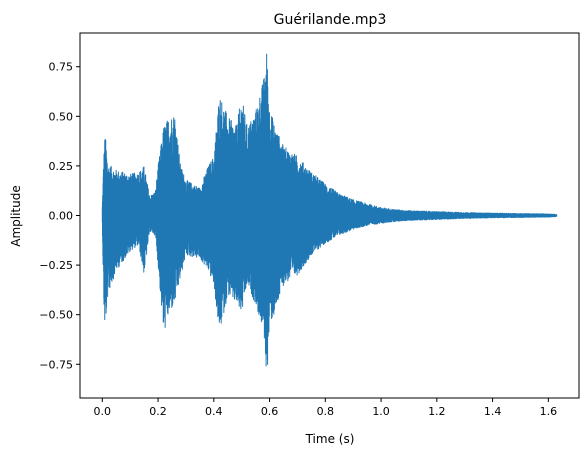 Image resolution: width=587 pixels, height=454 pixels. What do you see at coordinates (330, 20) in the screenshot?
I see `chart-title: Guérilande.mp3` at bounding box center [330, 20].